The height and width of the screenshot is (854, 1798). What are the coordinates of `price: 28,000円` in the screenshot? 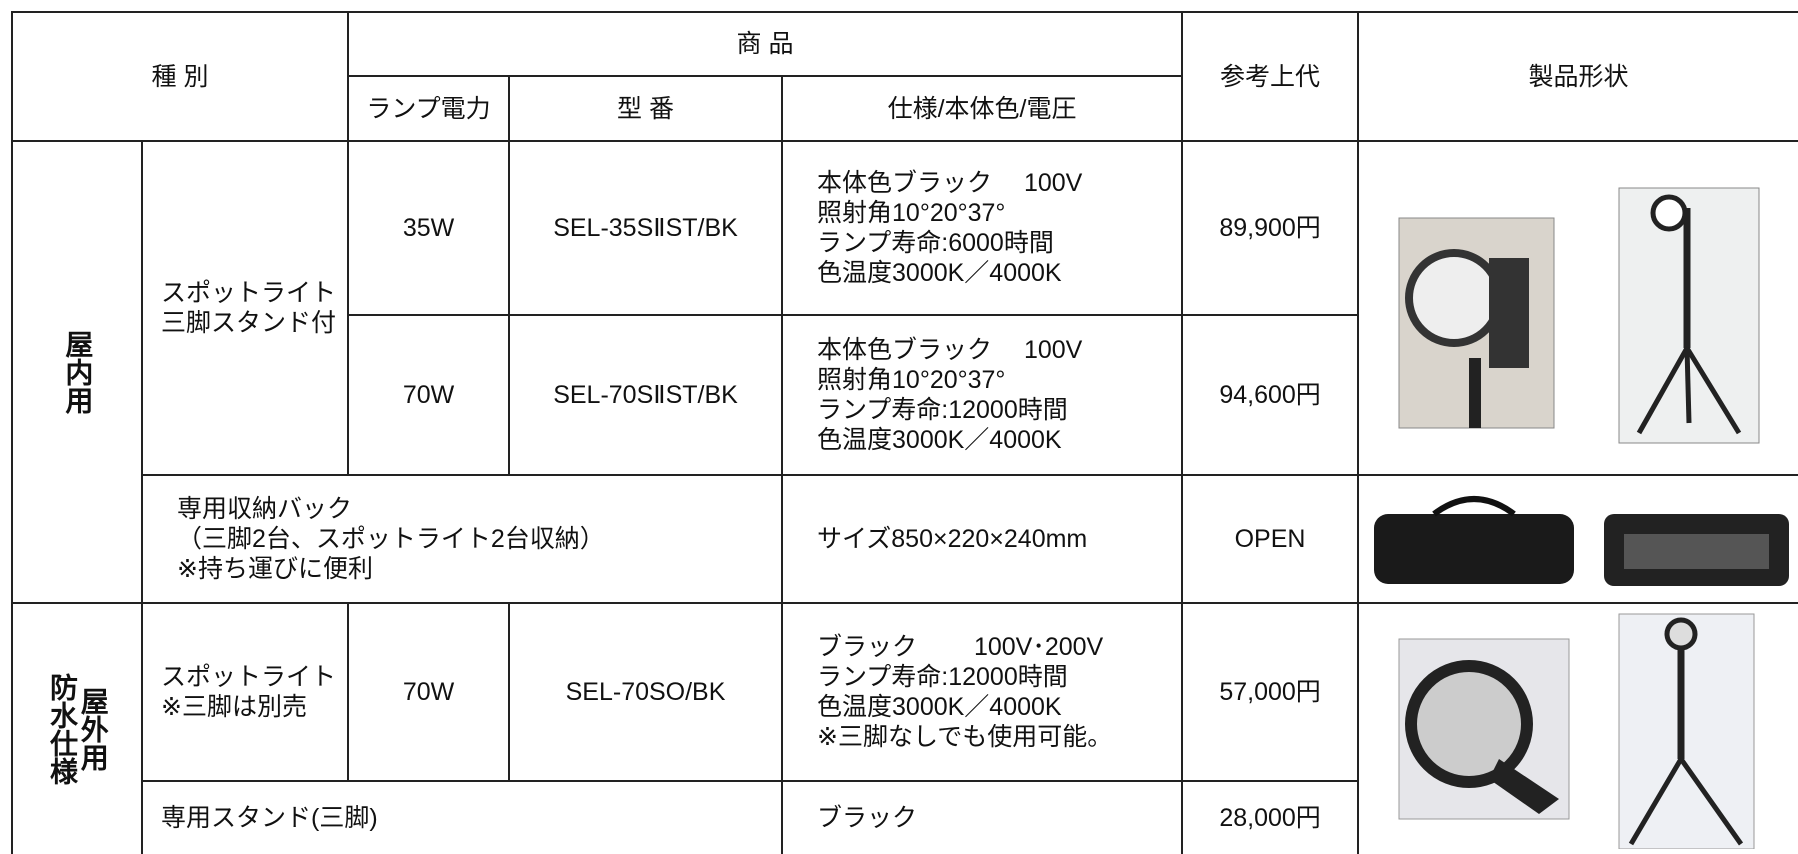 It's located at (1270, 817).